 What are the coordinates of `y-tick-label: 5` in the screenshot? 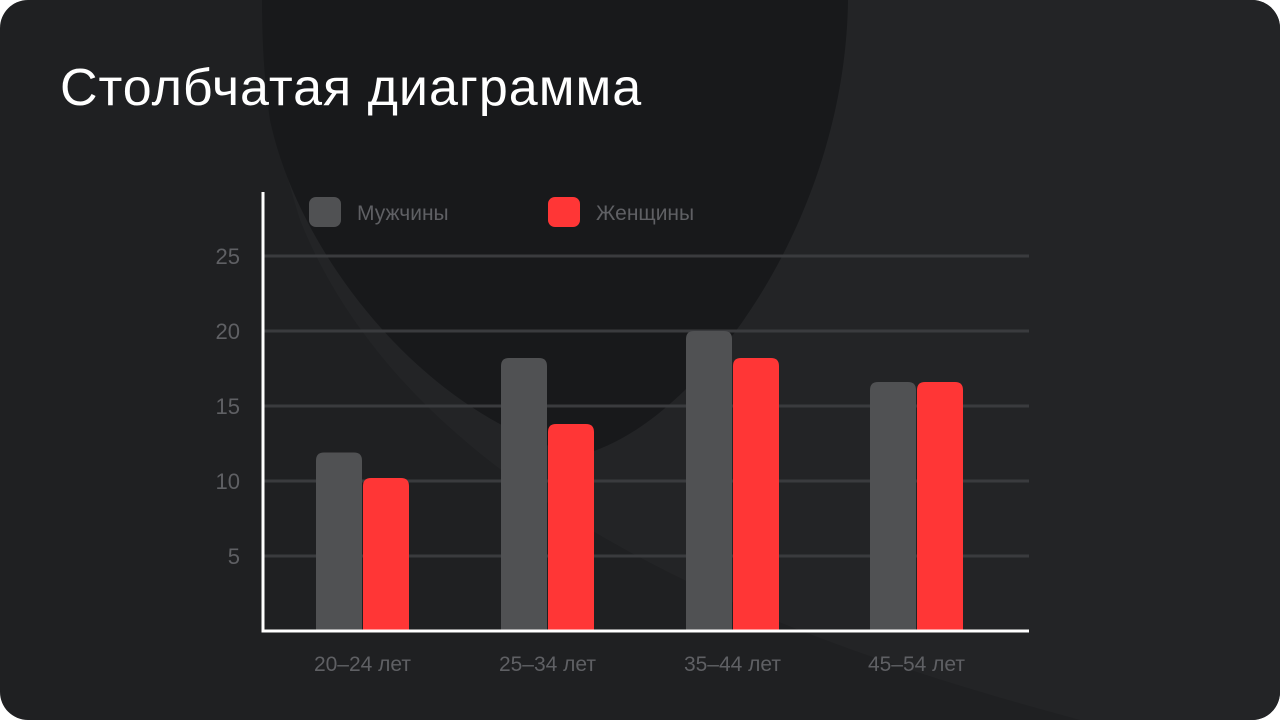 It's located at (234, 556).